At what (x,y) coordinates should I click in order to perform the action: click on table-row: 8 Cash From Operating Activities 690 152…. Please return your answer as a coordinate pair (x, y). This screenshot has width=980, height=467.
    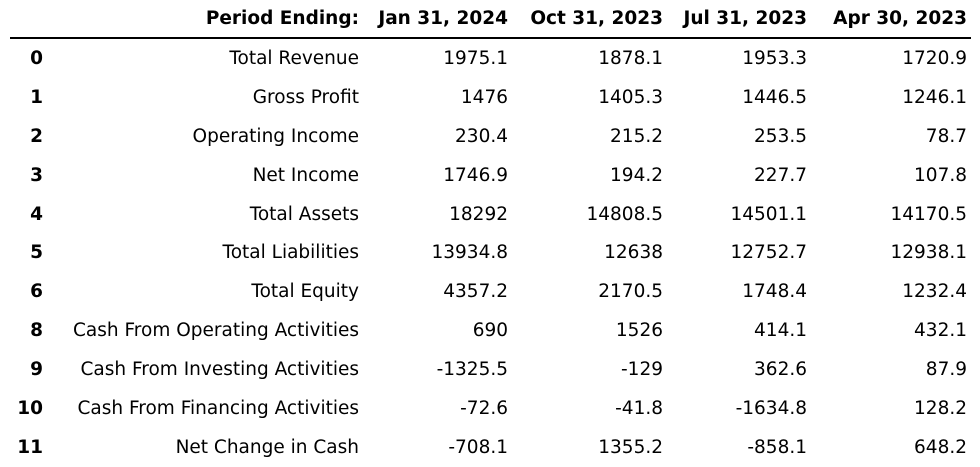
    Looking at the image, I should click on (490, 330).